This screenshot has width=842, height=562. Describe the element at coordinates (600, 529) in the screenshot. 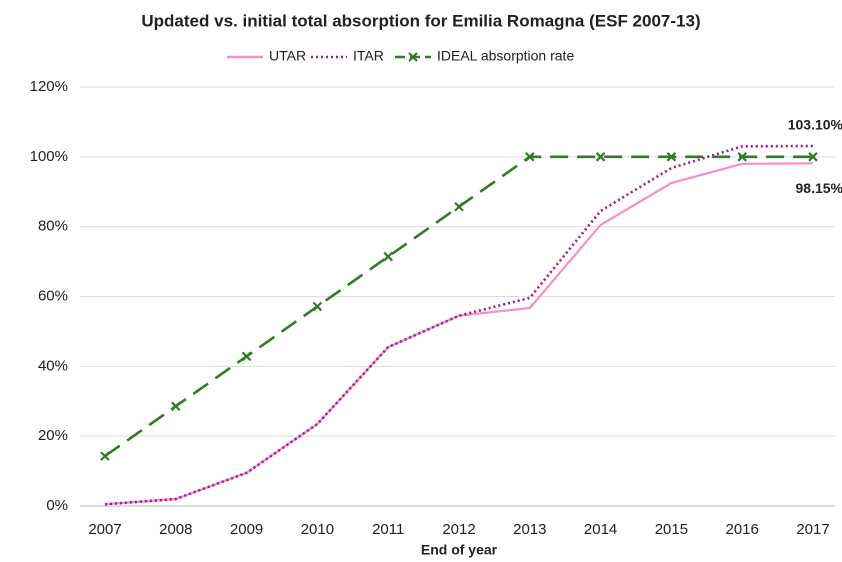

I see `x-tick-label: 2014` at that location.